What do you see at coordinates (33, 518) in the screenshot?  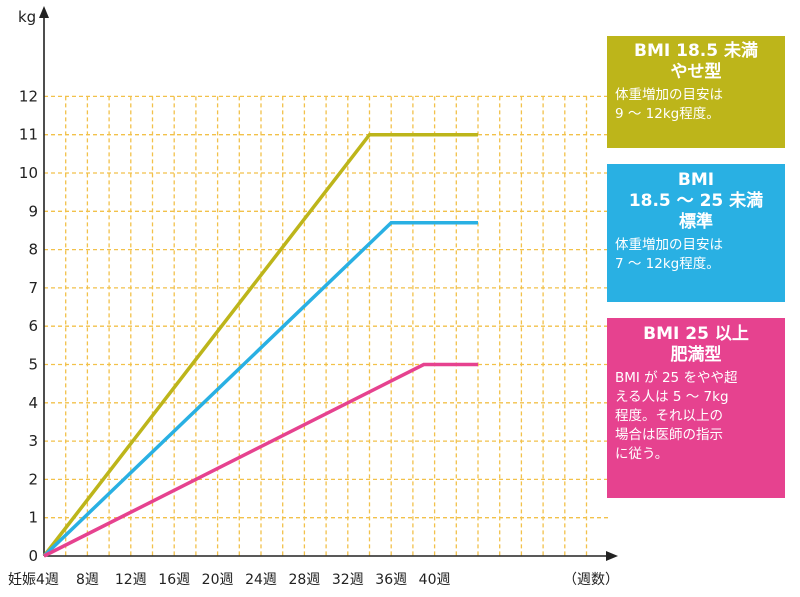 I see `y-tick-label: 1` at bounding box center [33, 518].